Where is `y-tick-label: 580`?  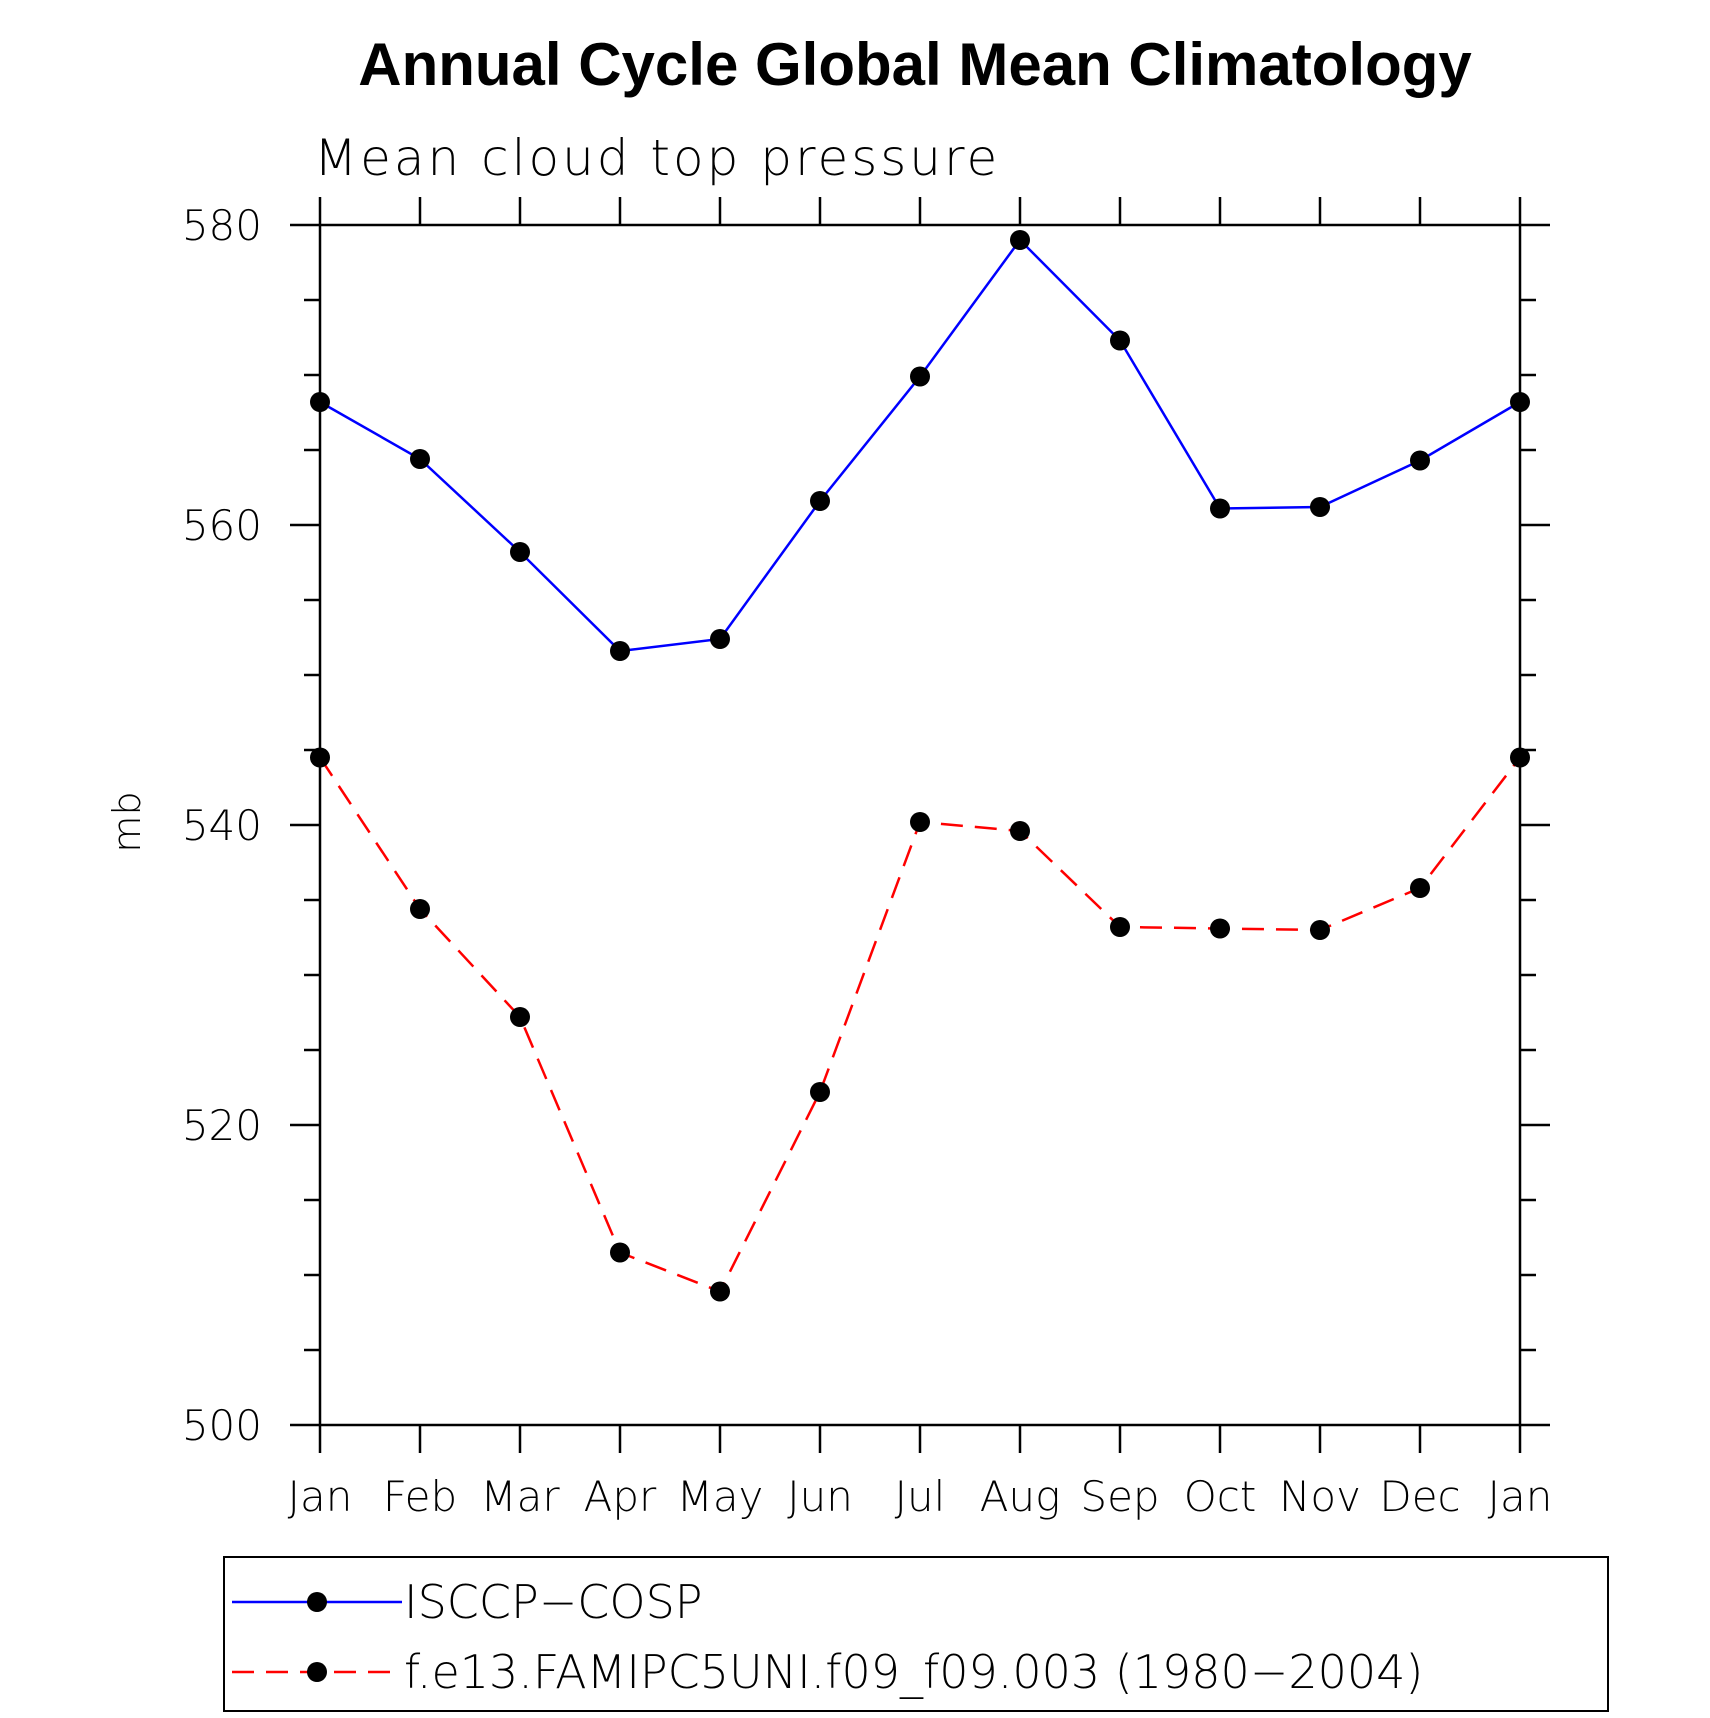
y-tick-label: 580 is located at coordinates (222, 225).